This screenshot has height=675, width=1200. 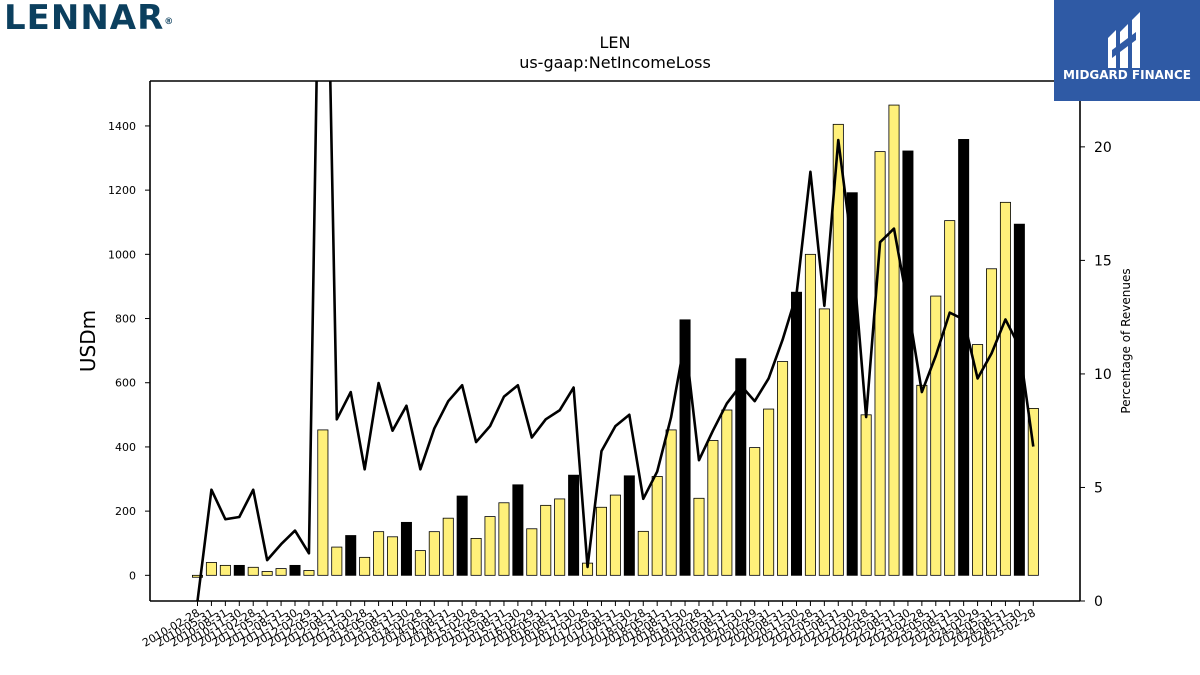 I want to click on y2-tick-label: 10, so click(x=1103, y=375).